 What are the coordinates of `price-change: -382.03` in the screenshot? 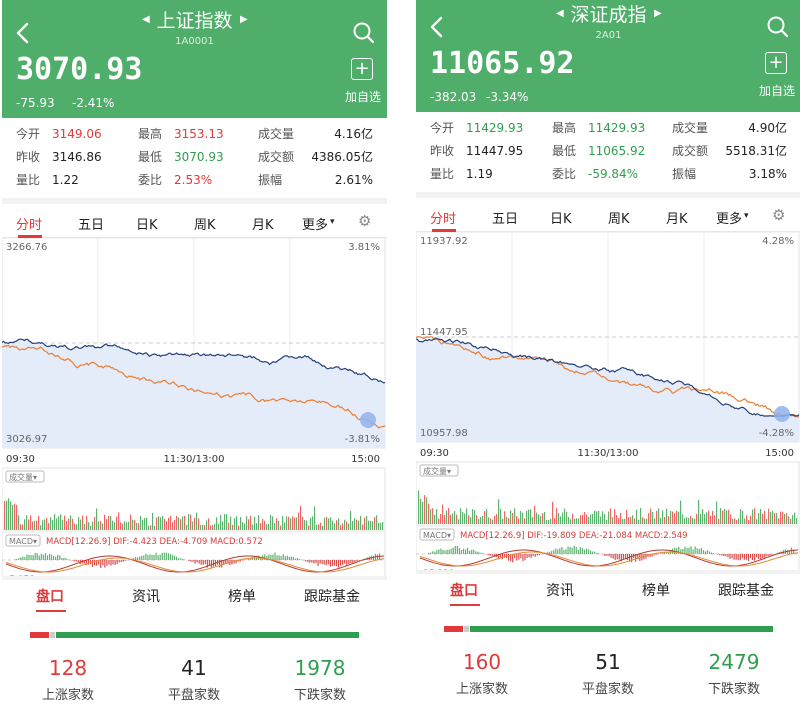 It's located at (453, 97).